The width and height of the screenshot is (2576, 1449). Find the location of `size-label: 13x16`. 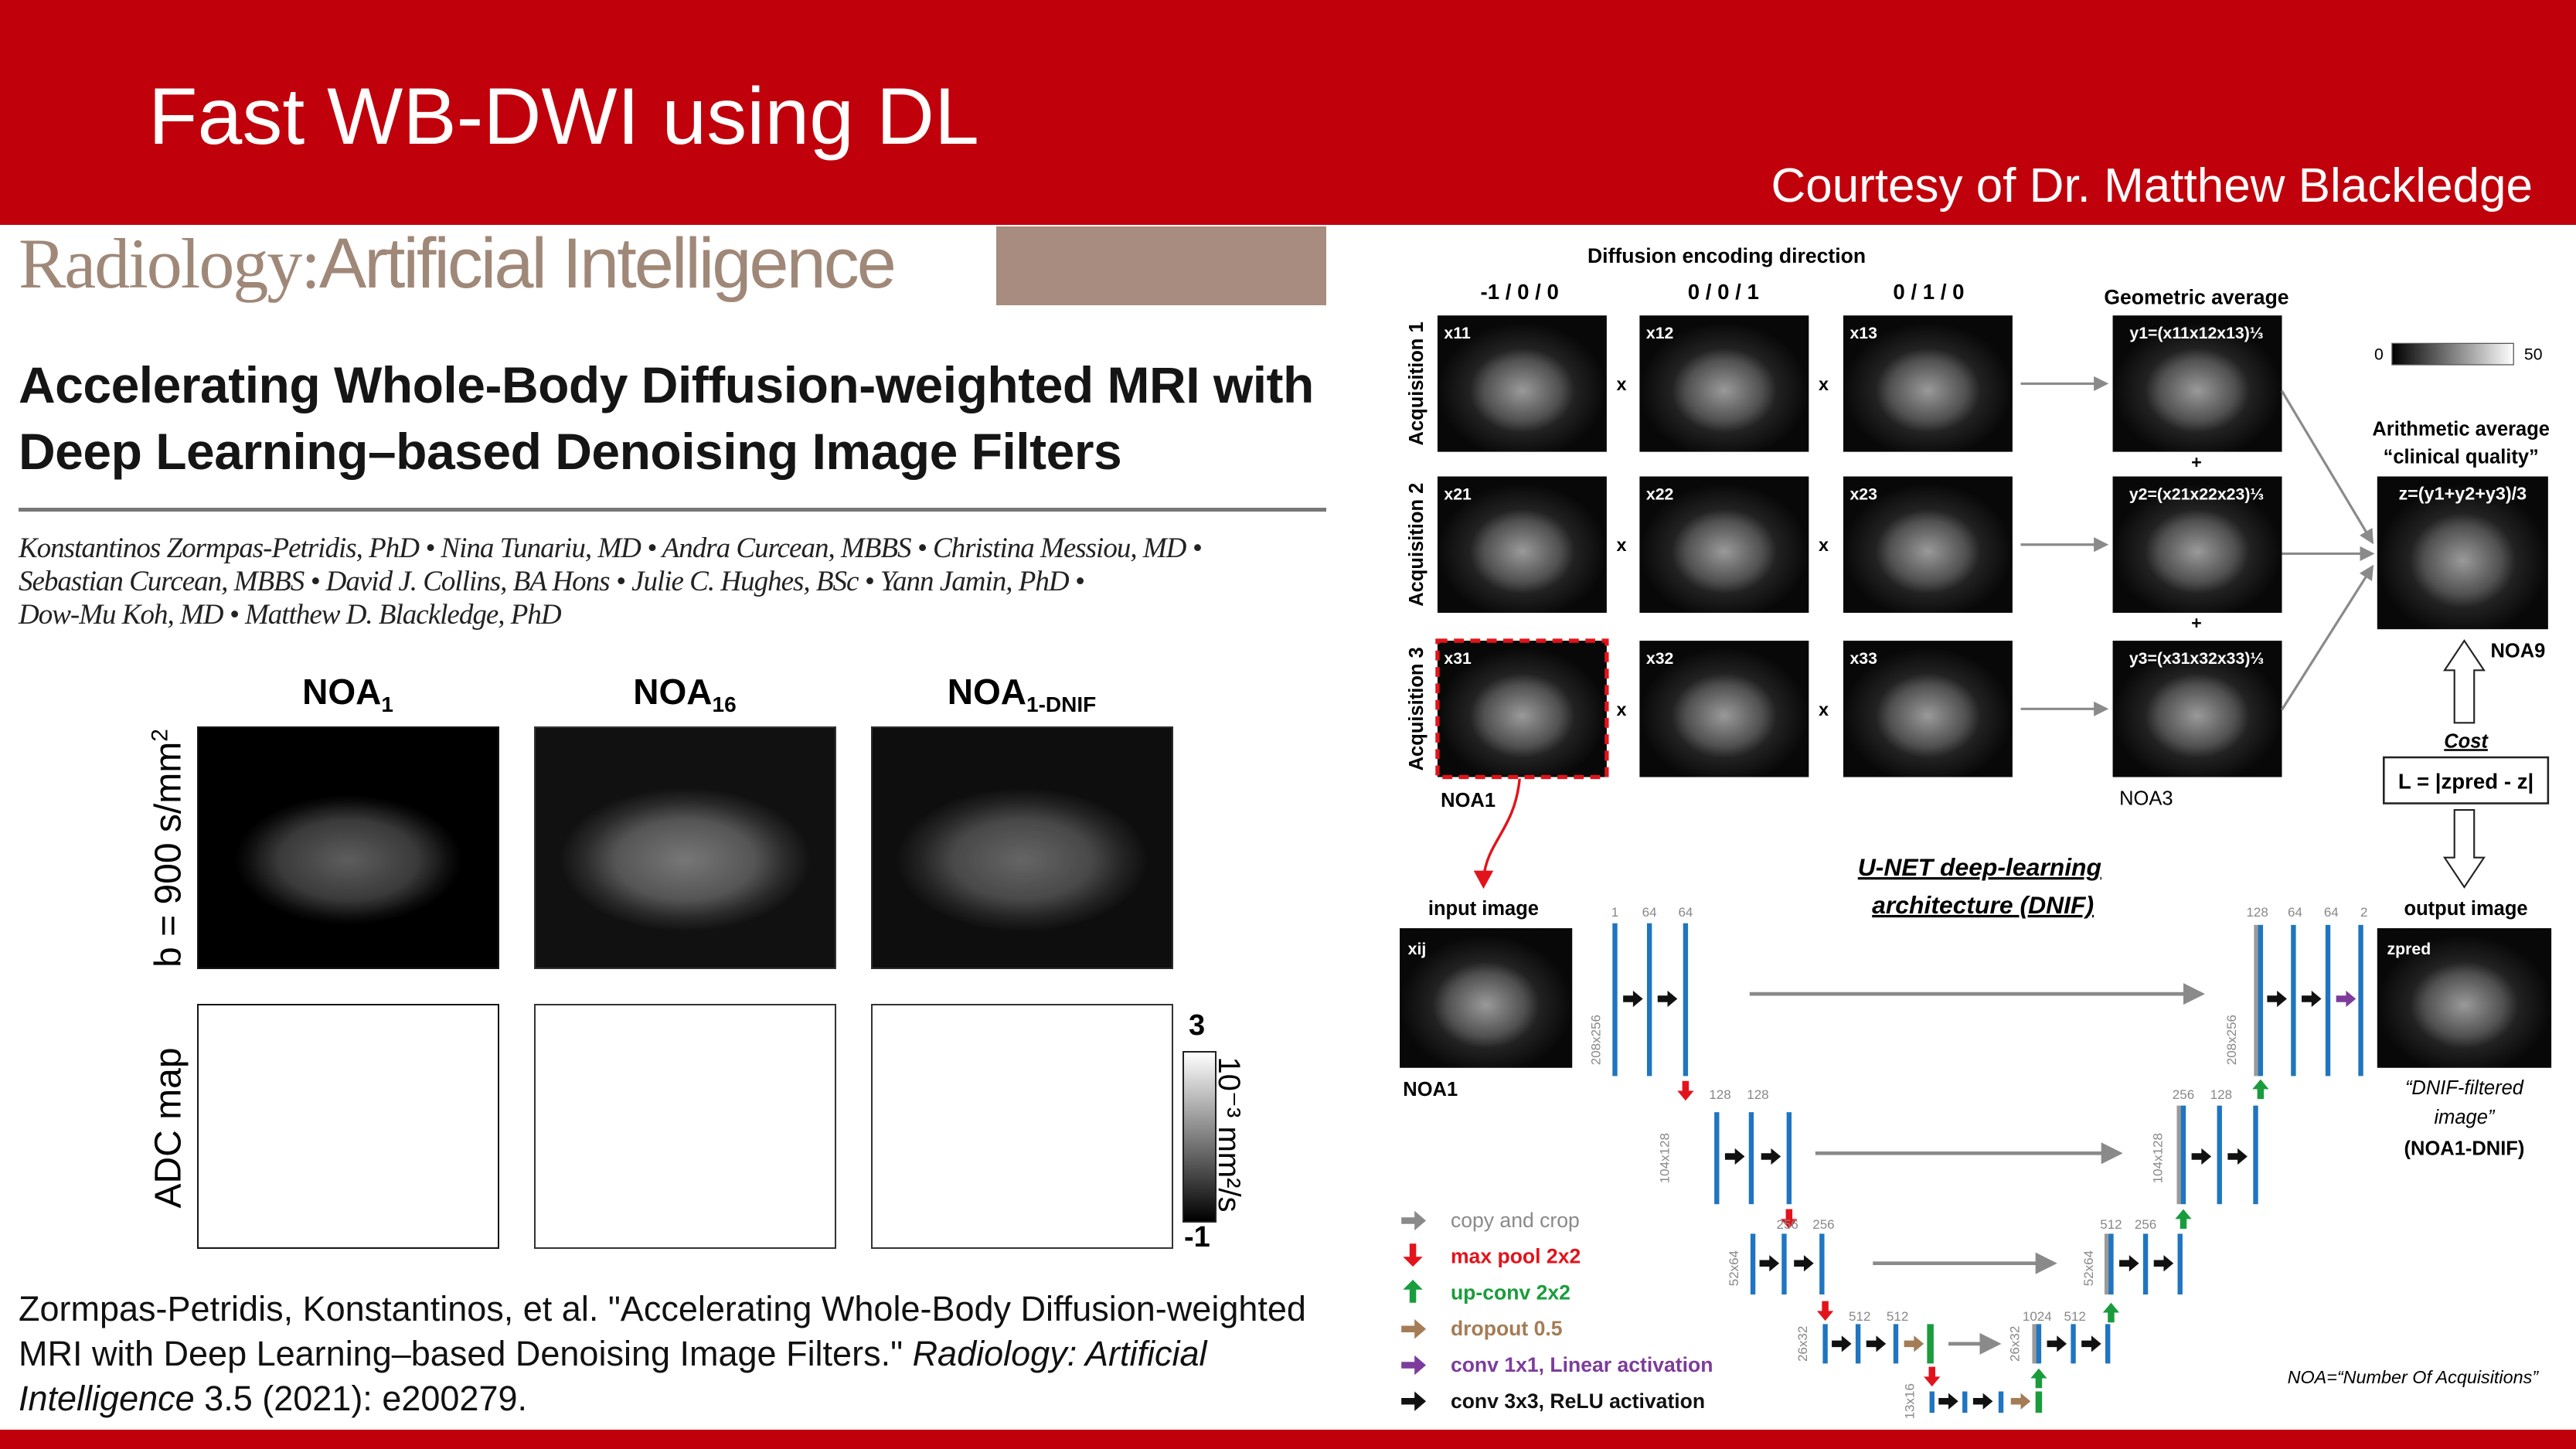

size-label: 13x16 is located at coordinates (1910, 1401).